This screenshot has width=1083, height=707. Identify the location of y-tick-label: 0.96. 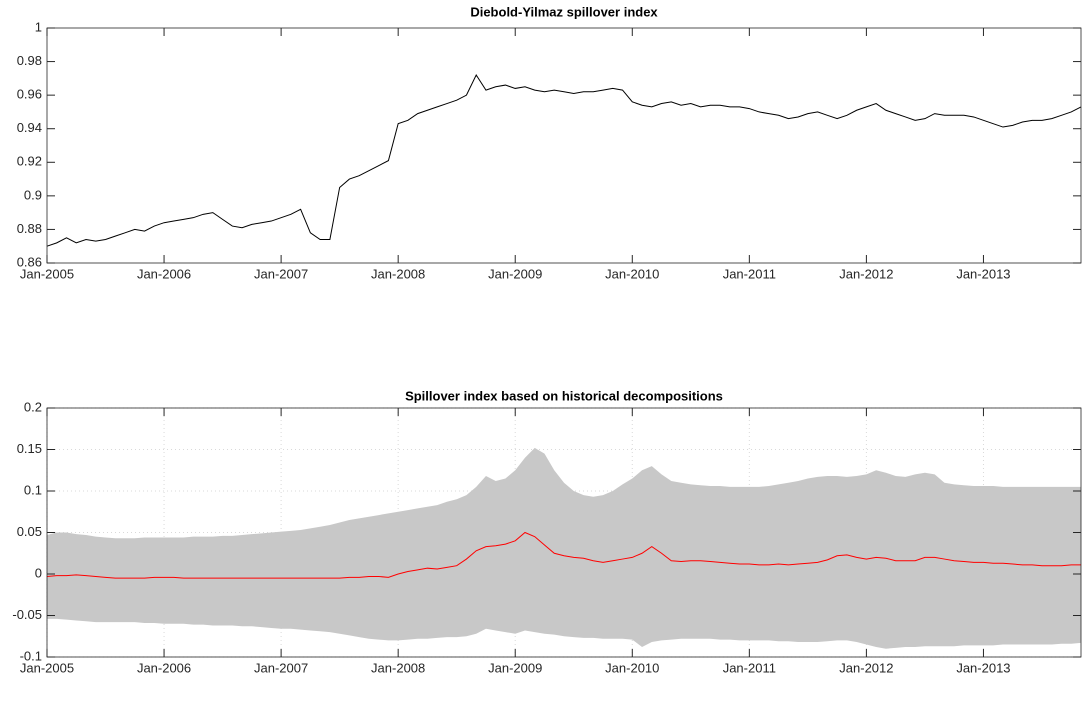
(29, 94).